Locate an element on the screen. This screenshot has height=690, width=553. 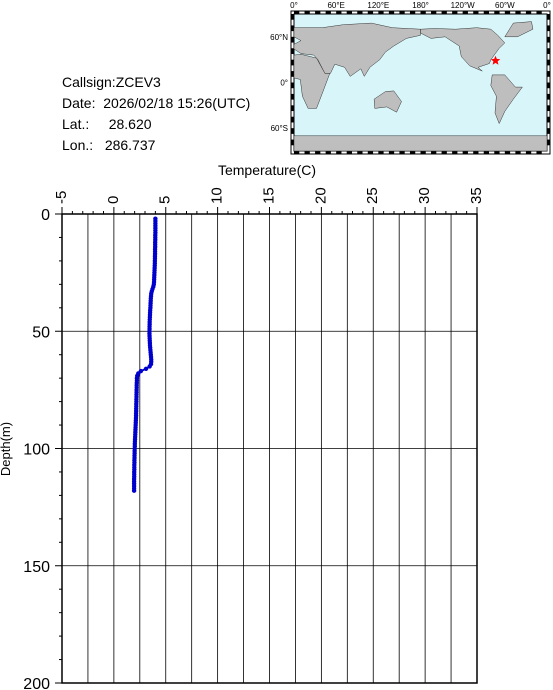
y-tick-label: 200 is located at coordinates (36, 683).